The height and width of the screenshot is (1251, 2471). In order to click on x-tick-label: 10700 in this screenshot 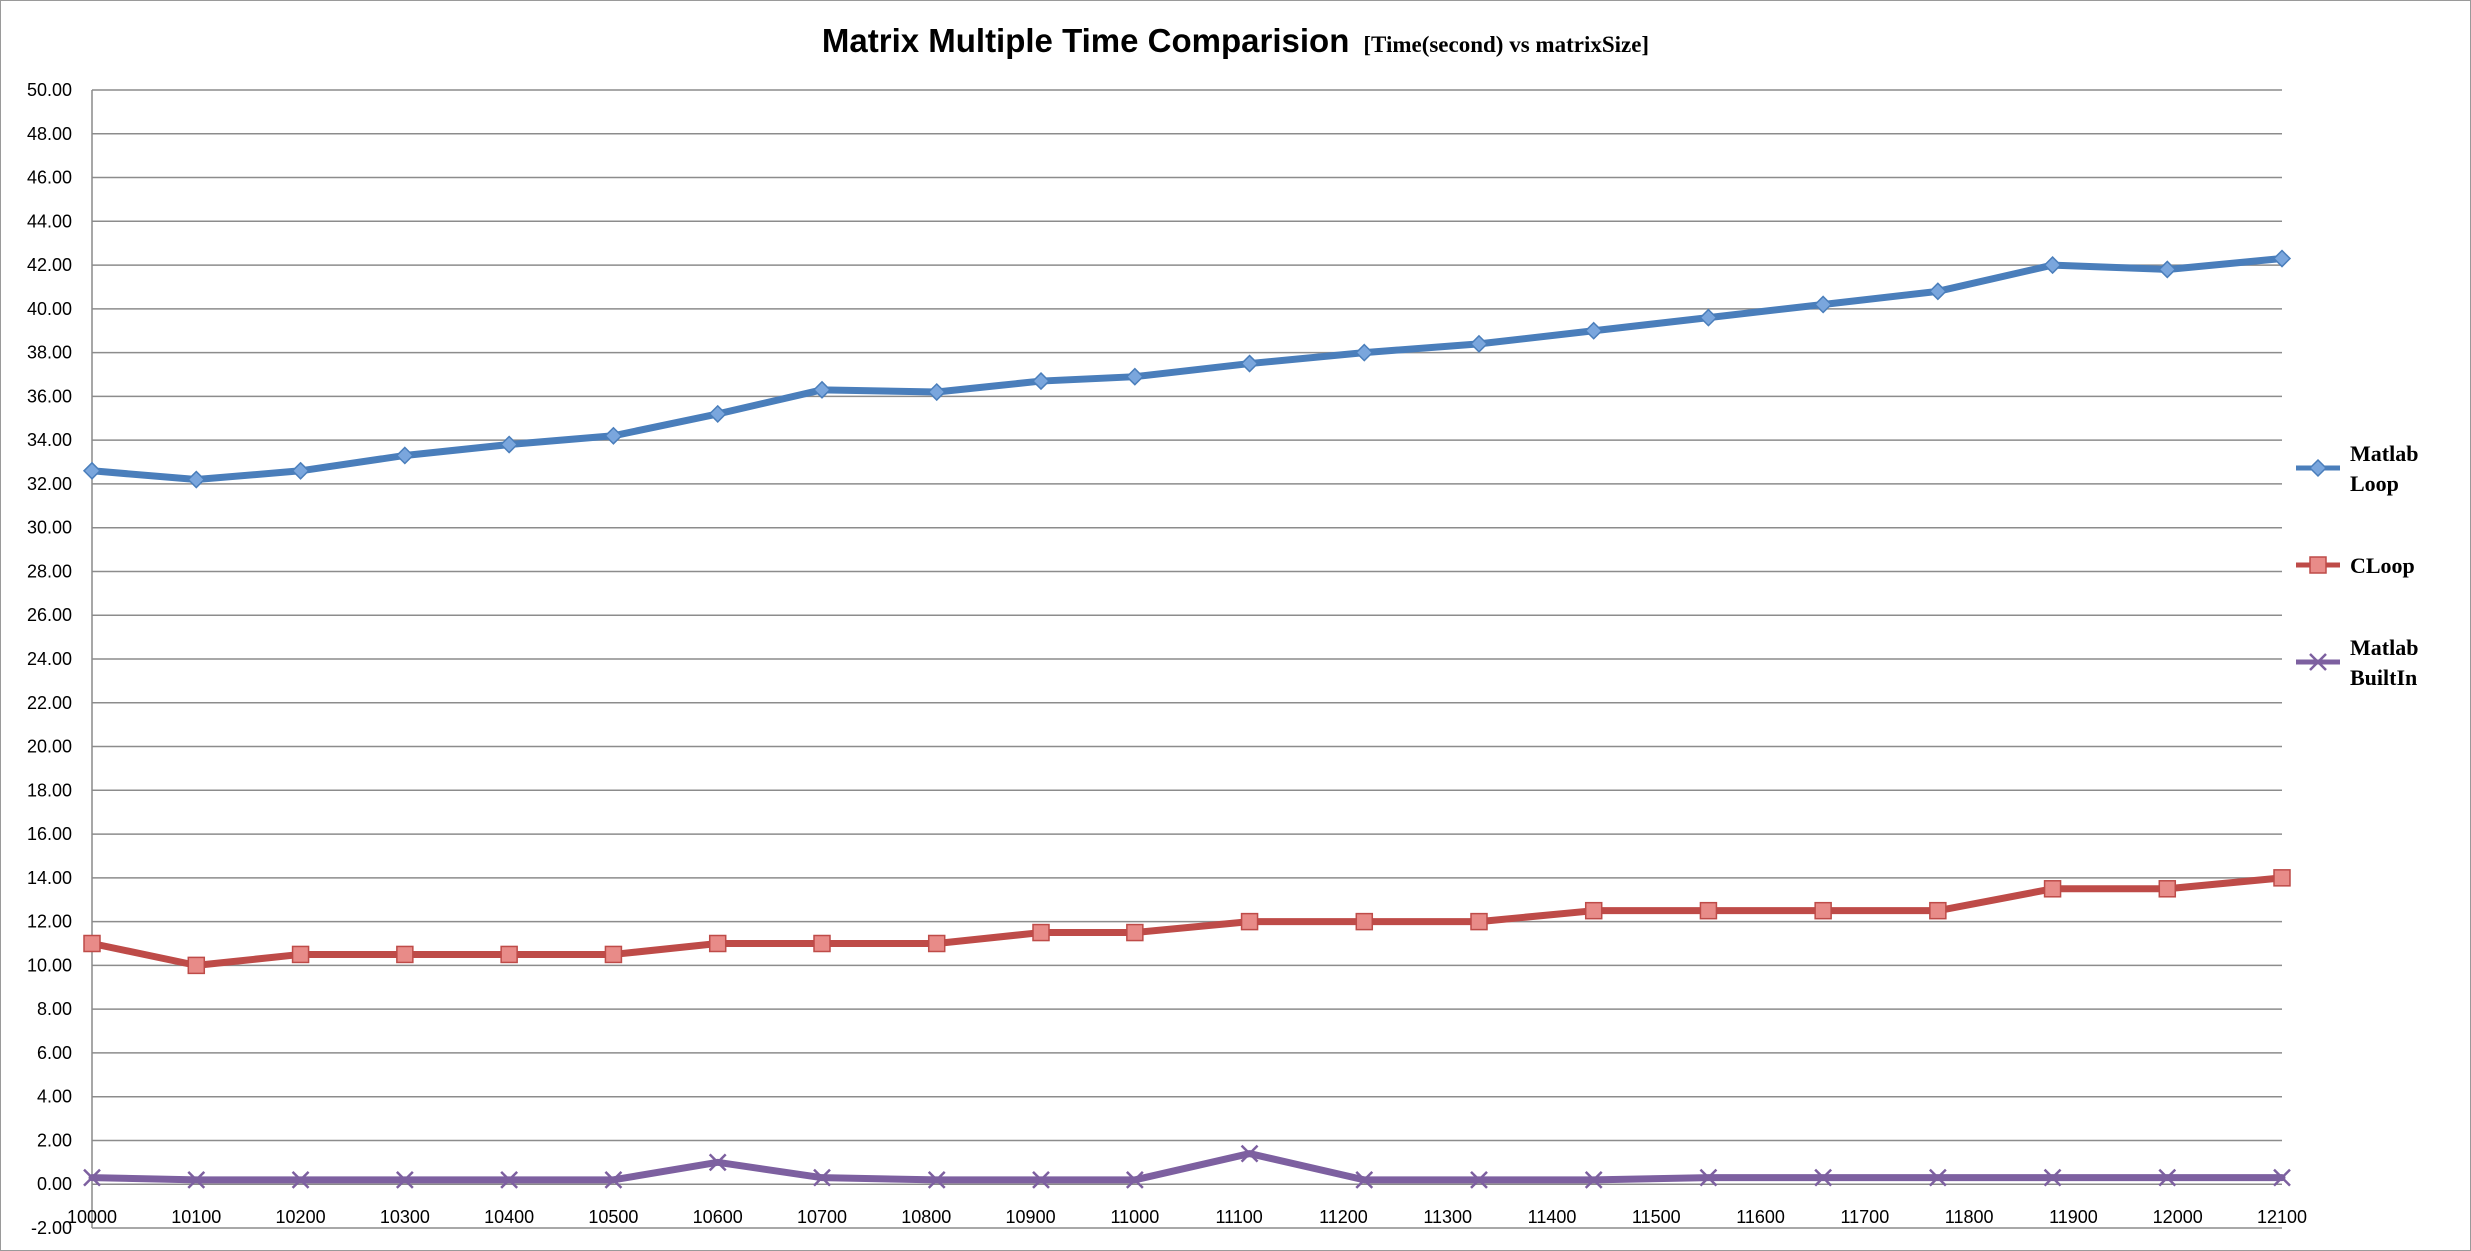, I will do `click(822, 1217)`.